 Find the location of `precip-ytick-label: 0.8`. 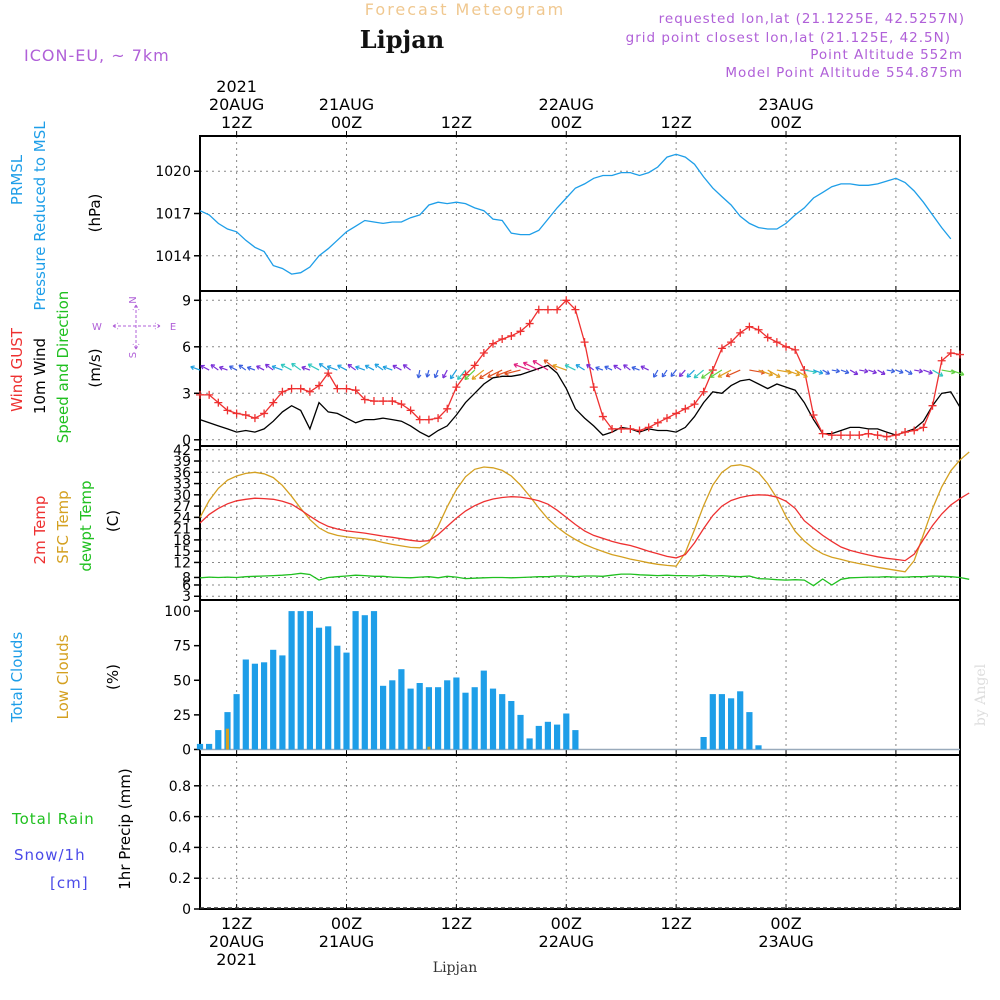

precip-ytick-label: 0.8 is located at coordinates (180, 787).